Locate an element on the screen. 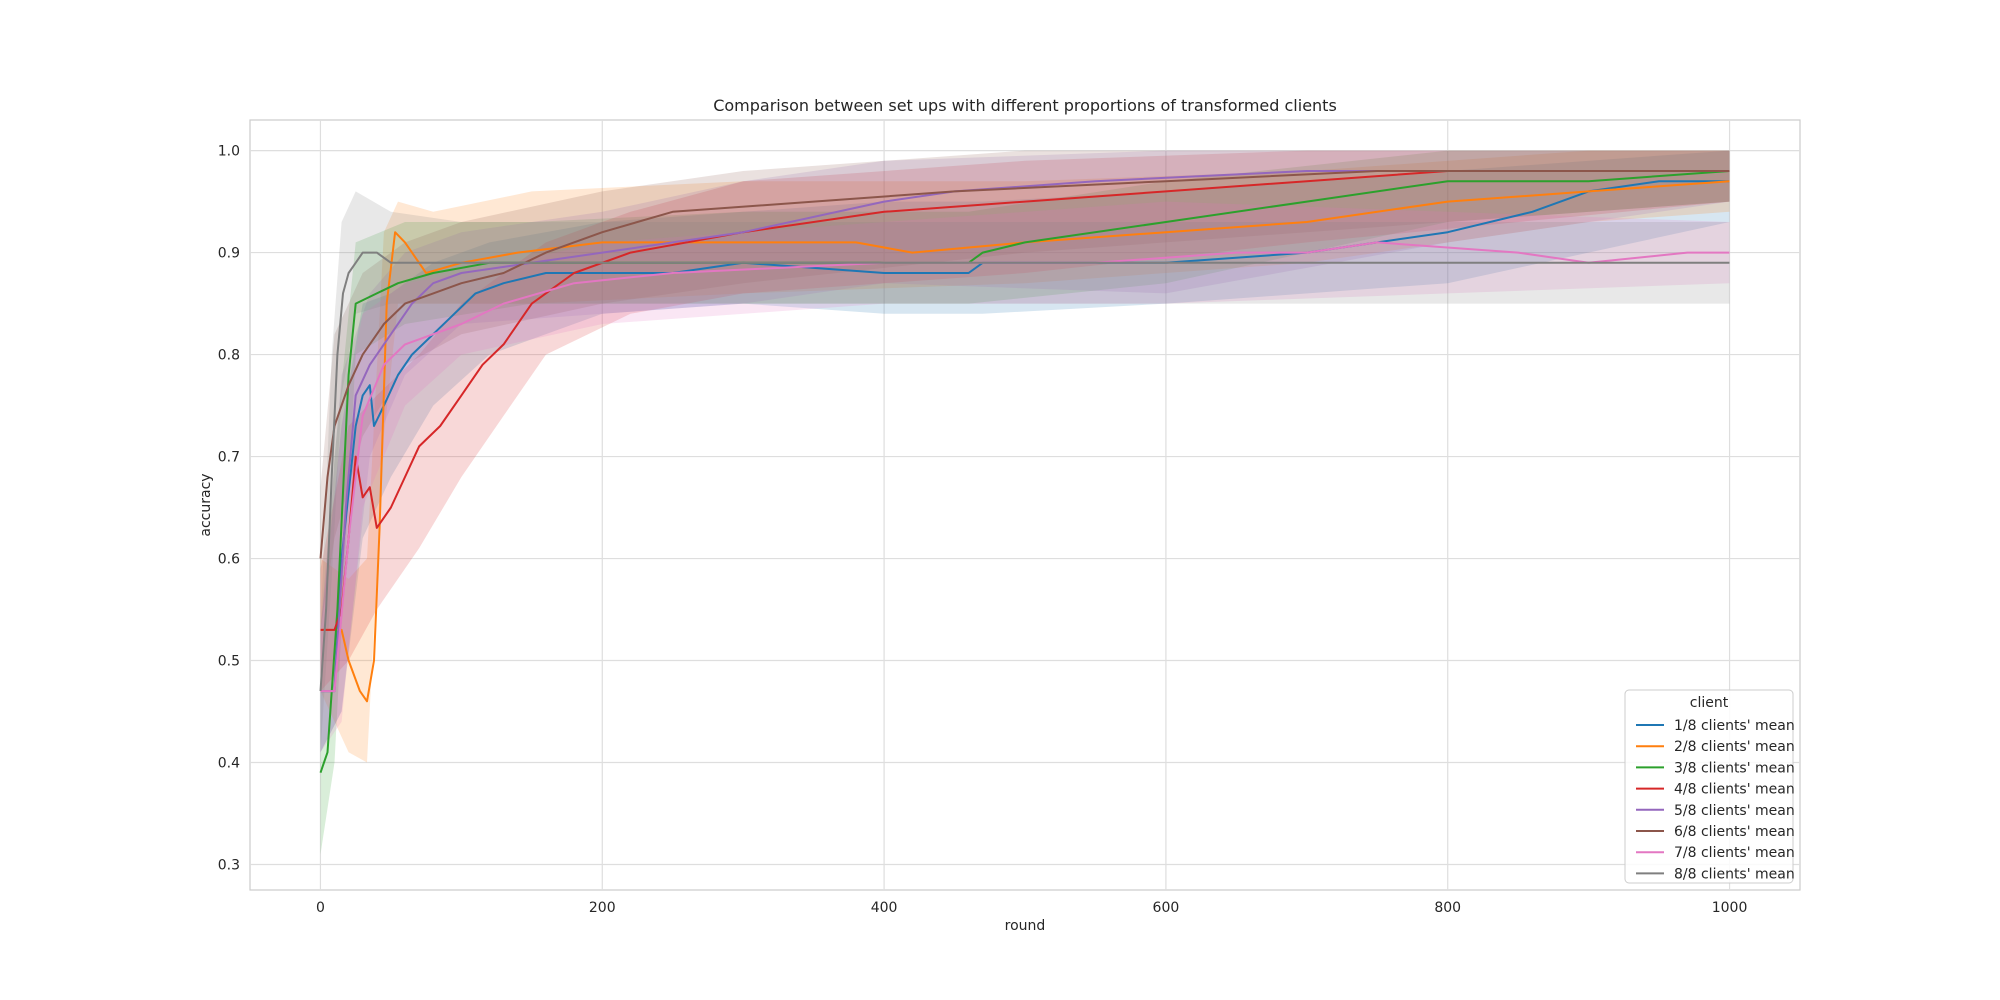  y-tick-label: 0.9 is located at coordinates (229, 254).